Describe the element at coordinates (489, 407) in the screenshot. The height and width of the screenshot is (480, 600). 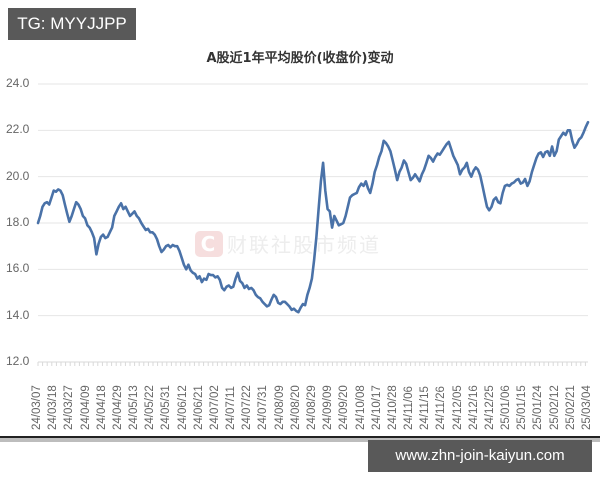
I see `x-tick-label: 24/12/25` at that location.